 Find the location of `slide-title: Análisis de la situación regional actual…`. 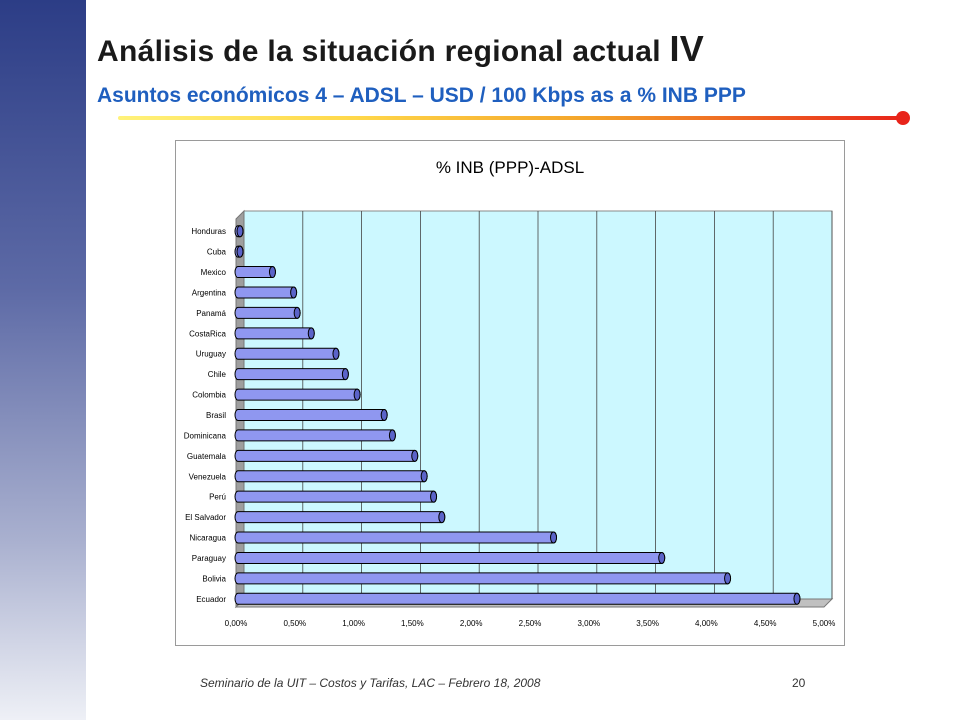

slide-title: Análisis de la situación regional actual… is located at coordinates (400, 49).